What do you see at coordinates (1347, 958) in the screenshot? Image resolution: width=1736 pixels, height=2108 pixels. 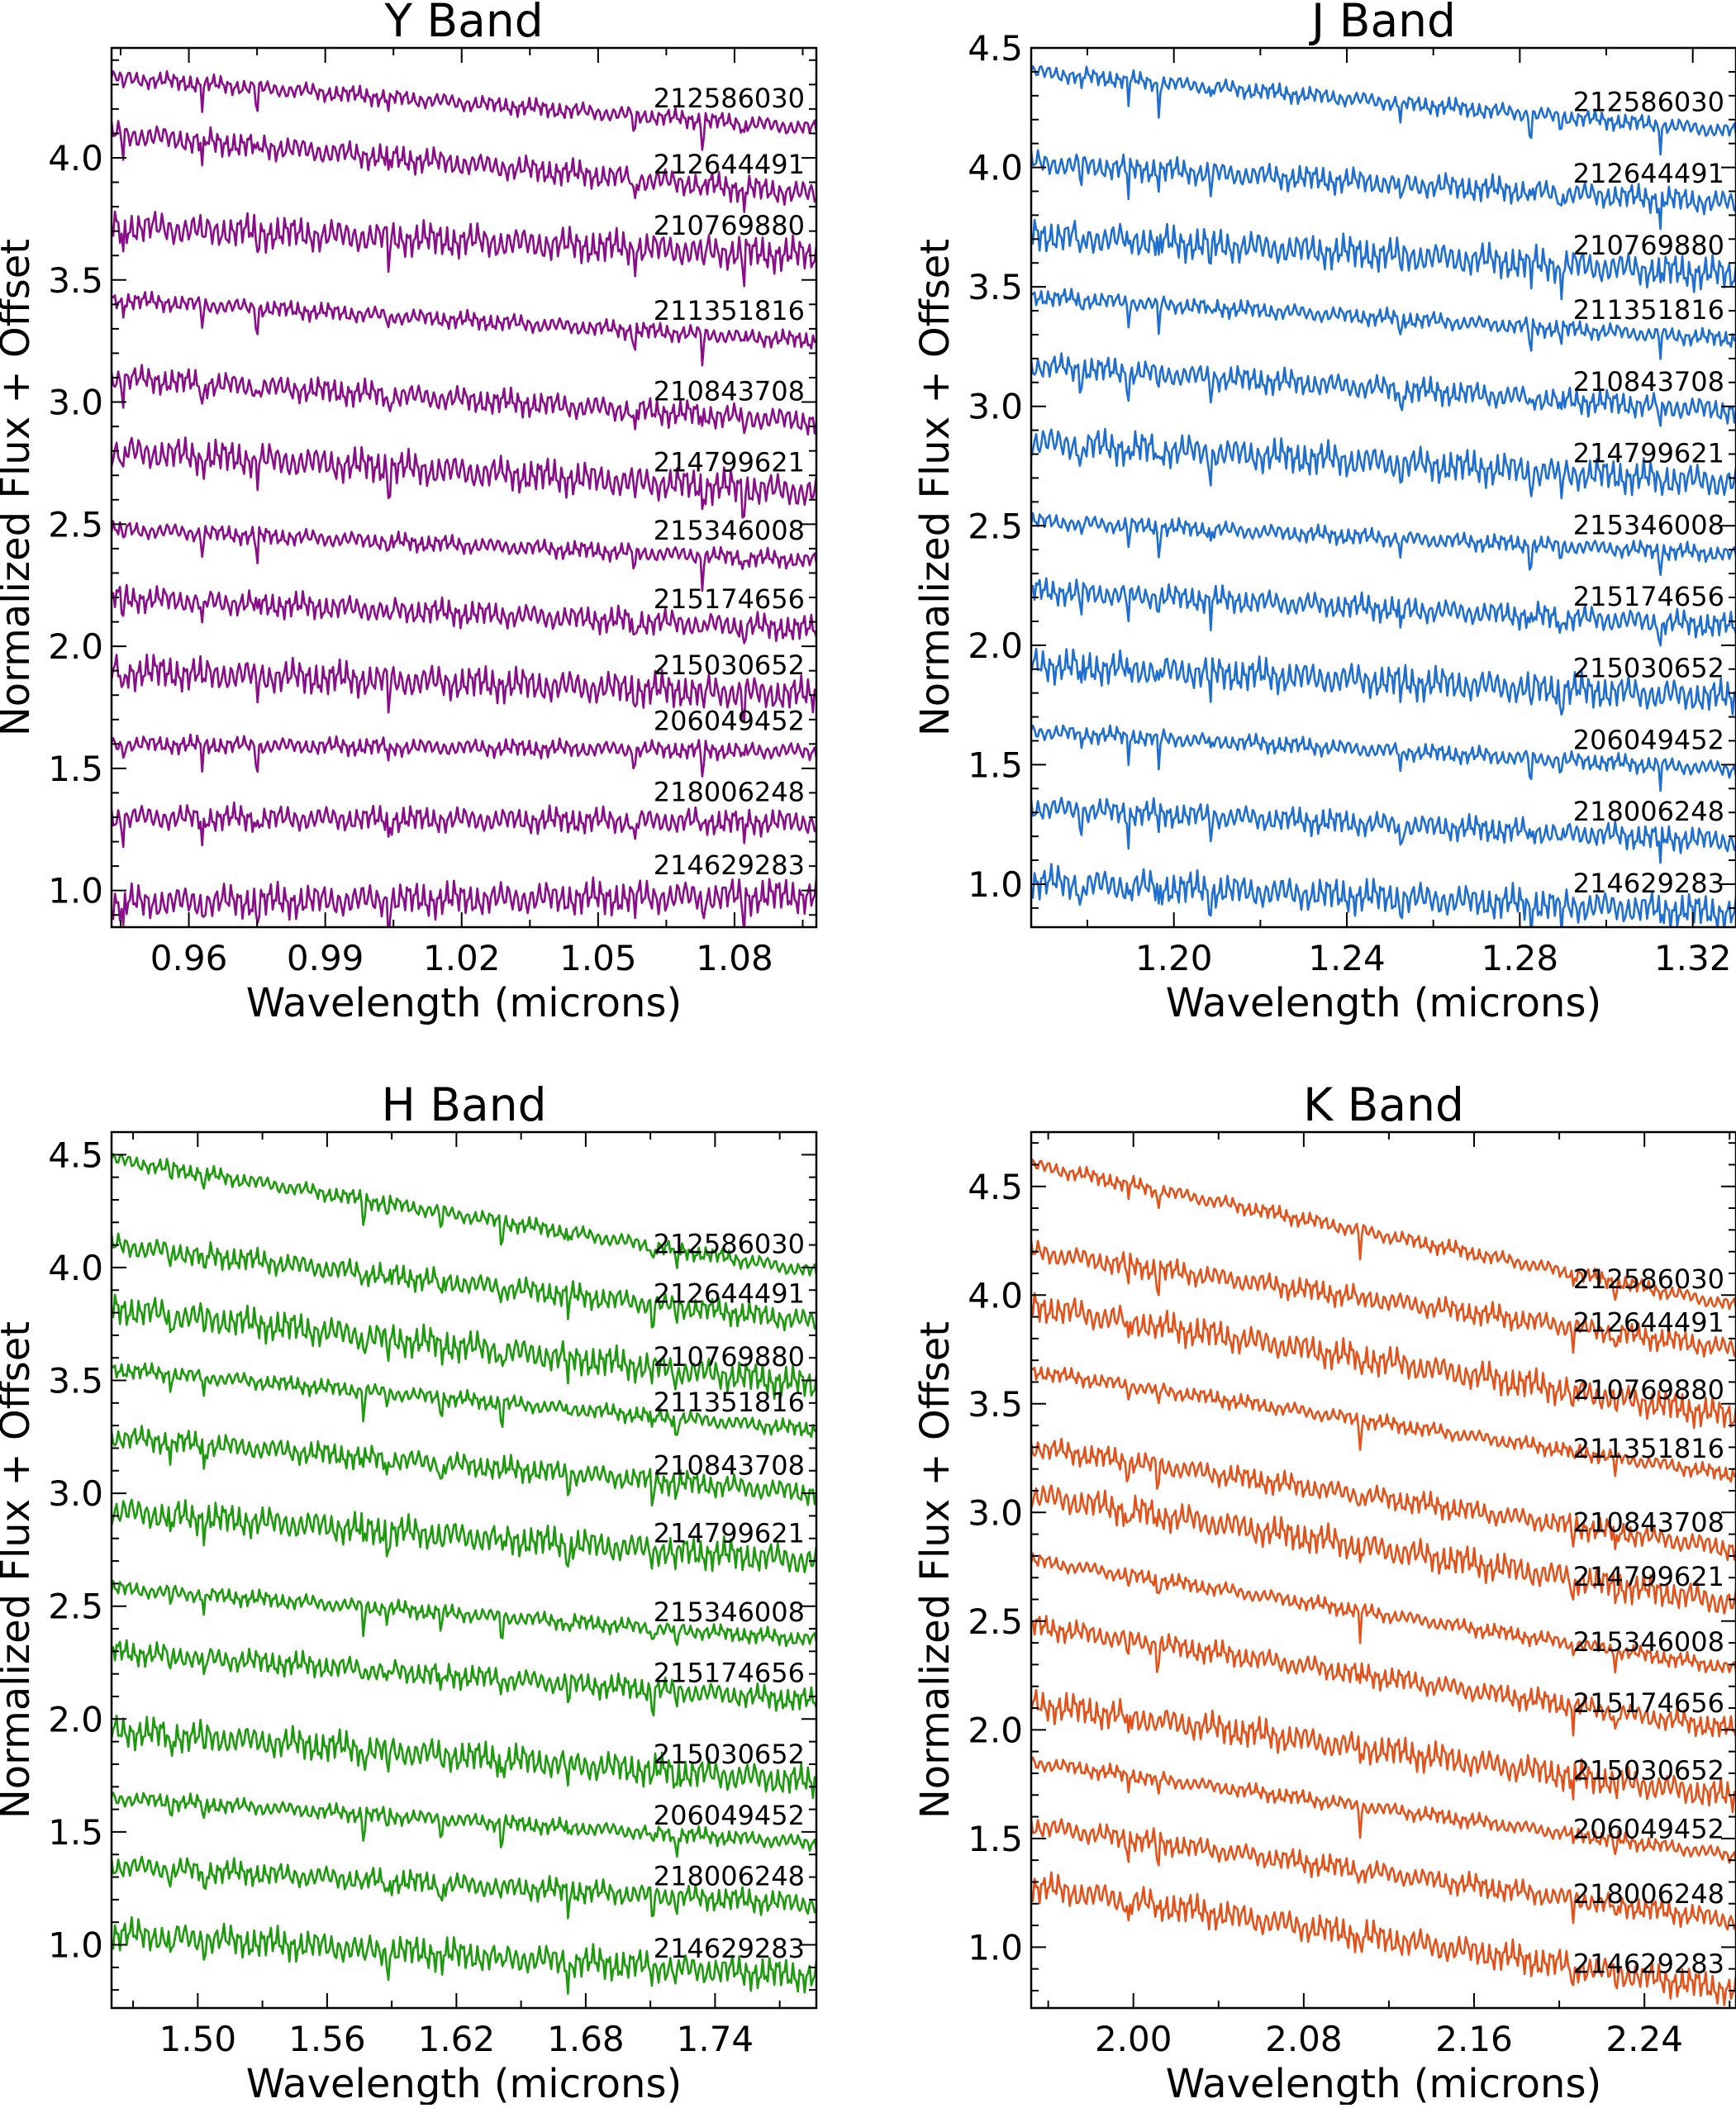 I see `x-tick-label: 1.24` at bounding box center [1347, 958].